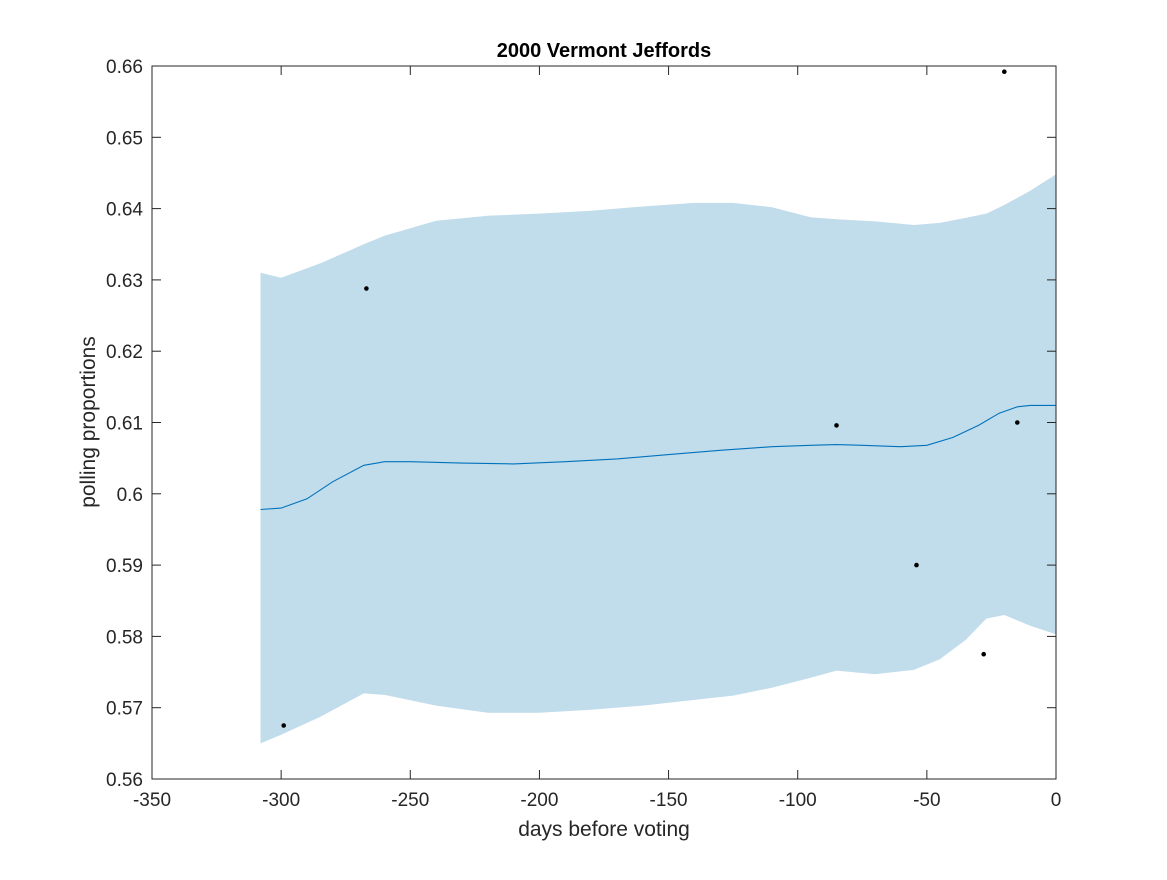 This screenshot has width=1167, height=880. I want to click on x-tick-label: -50, so click(926, 800).